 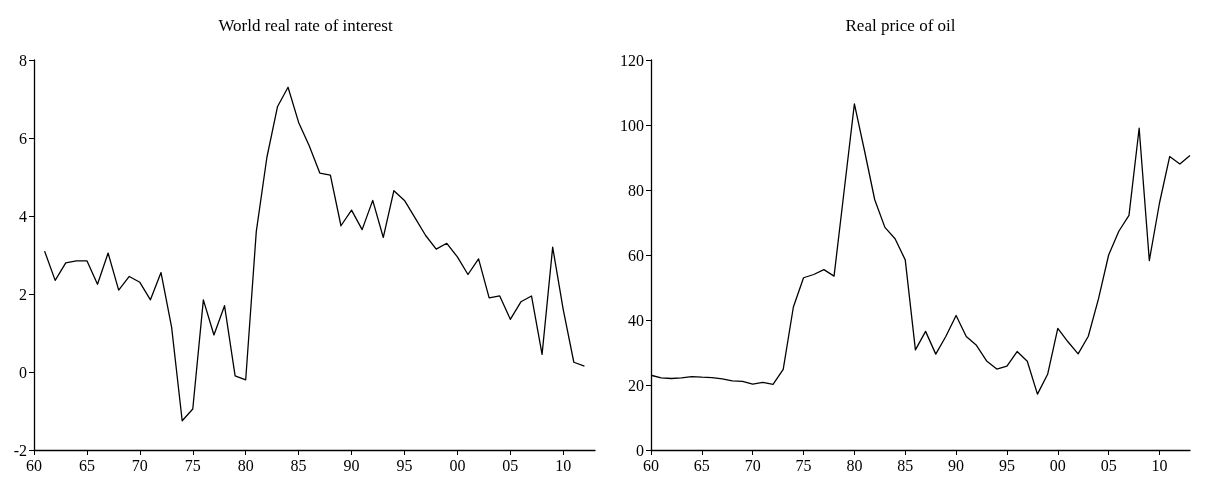 I want to click on y-tick-label: 40, so click(x=636, y=320).